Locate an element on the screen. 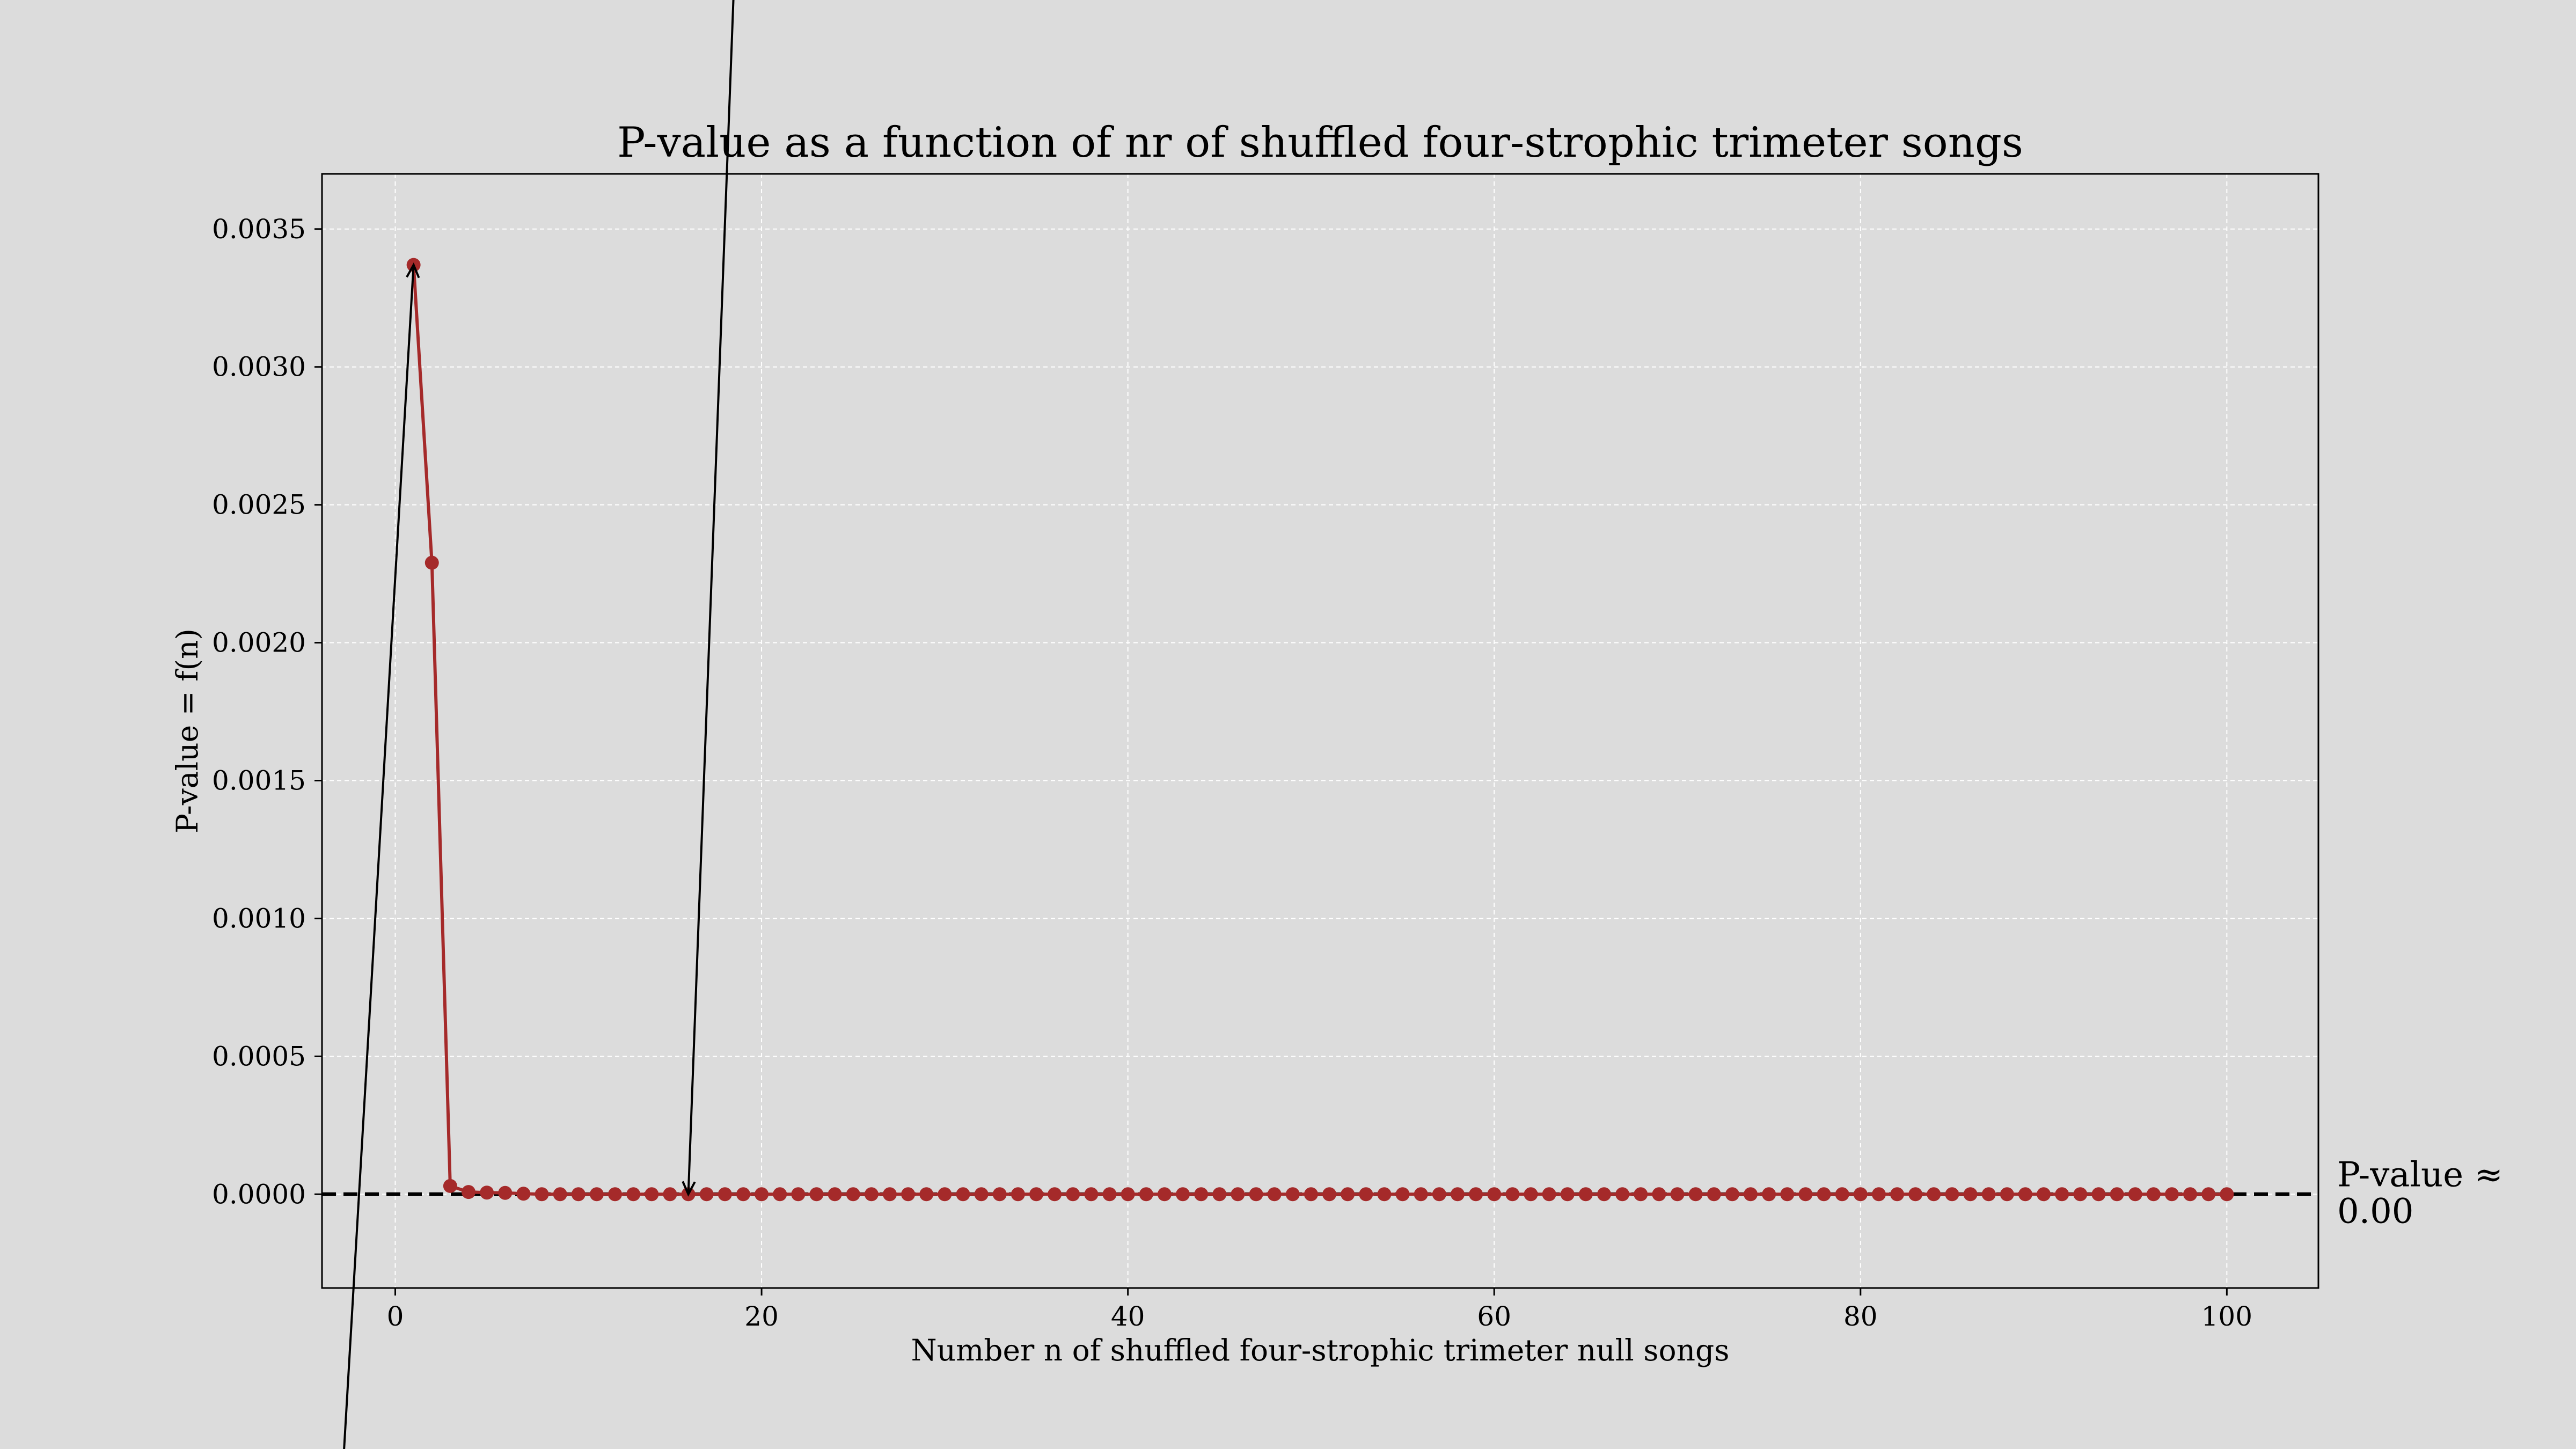 This screenshot has height=1449, width=2576. y-tick-label: 0.0030 is located at coordinates (259, 367).